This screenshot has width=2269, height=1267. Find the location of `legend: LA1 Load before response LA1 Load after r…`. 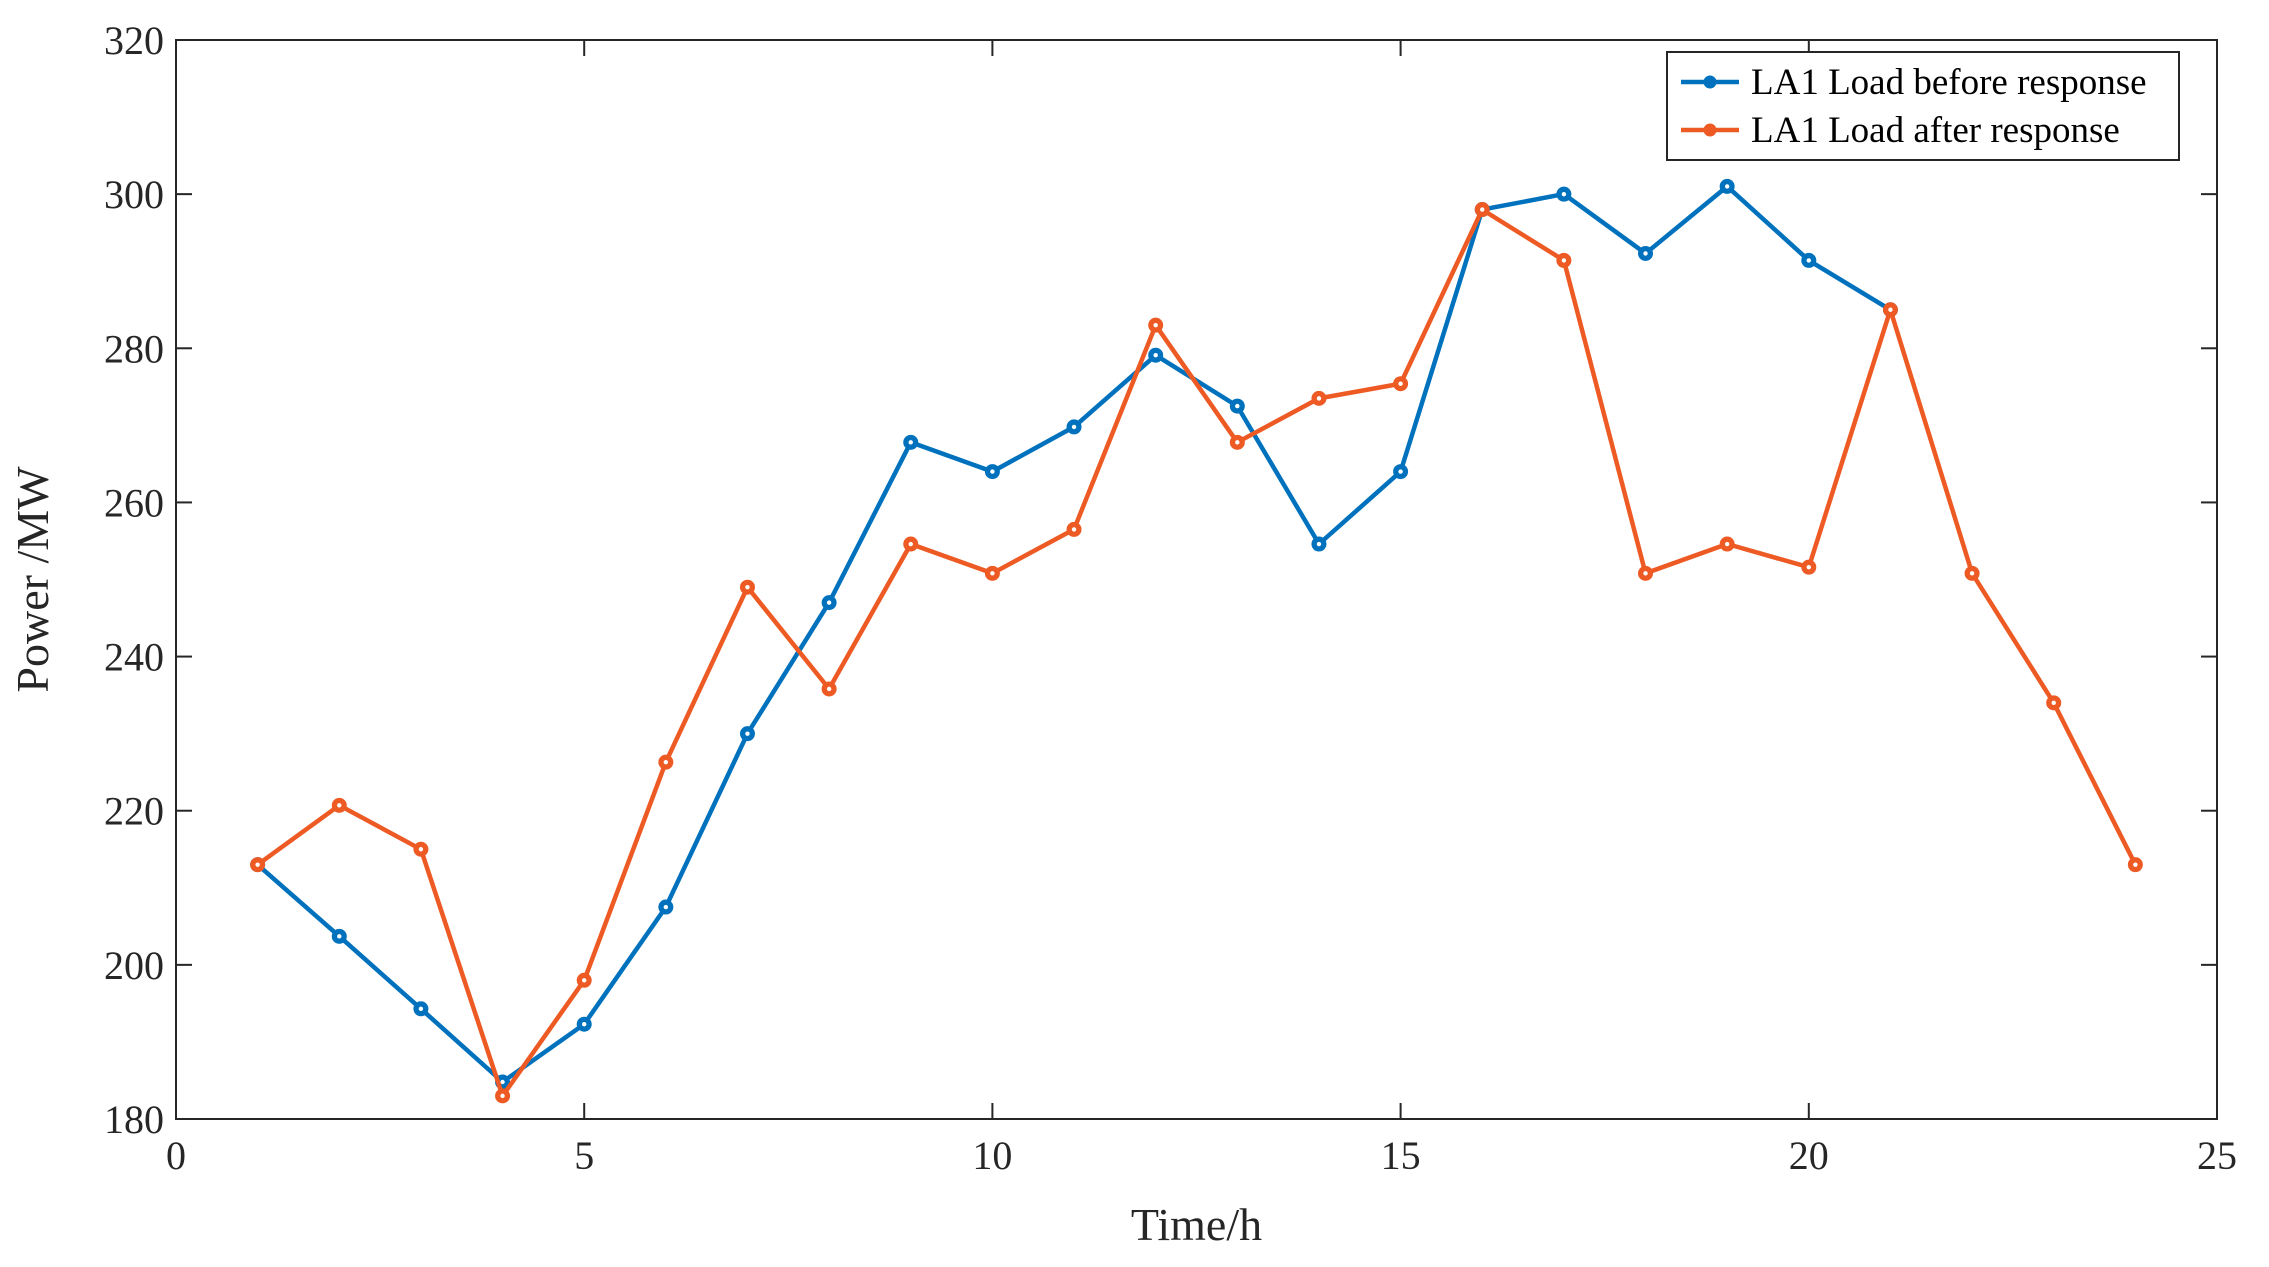

legend: LA1 Load before response LA1 Load after r… is located at coordinates (1923, 106).